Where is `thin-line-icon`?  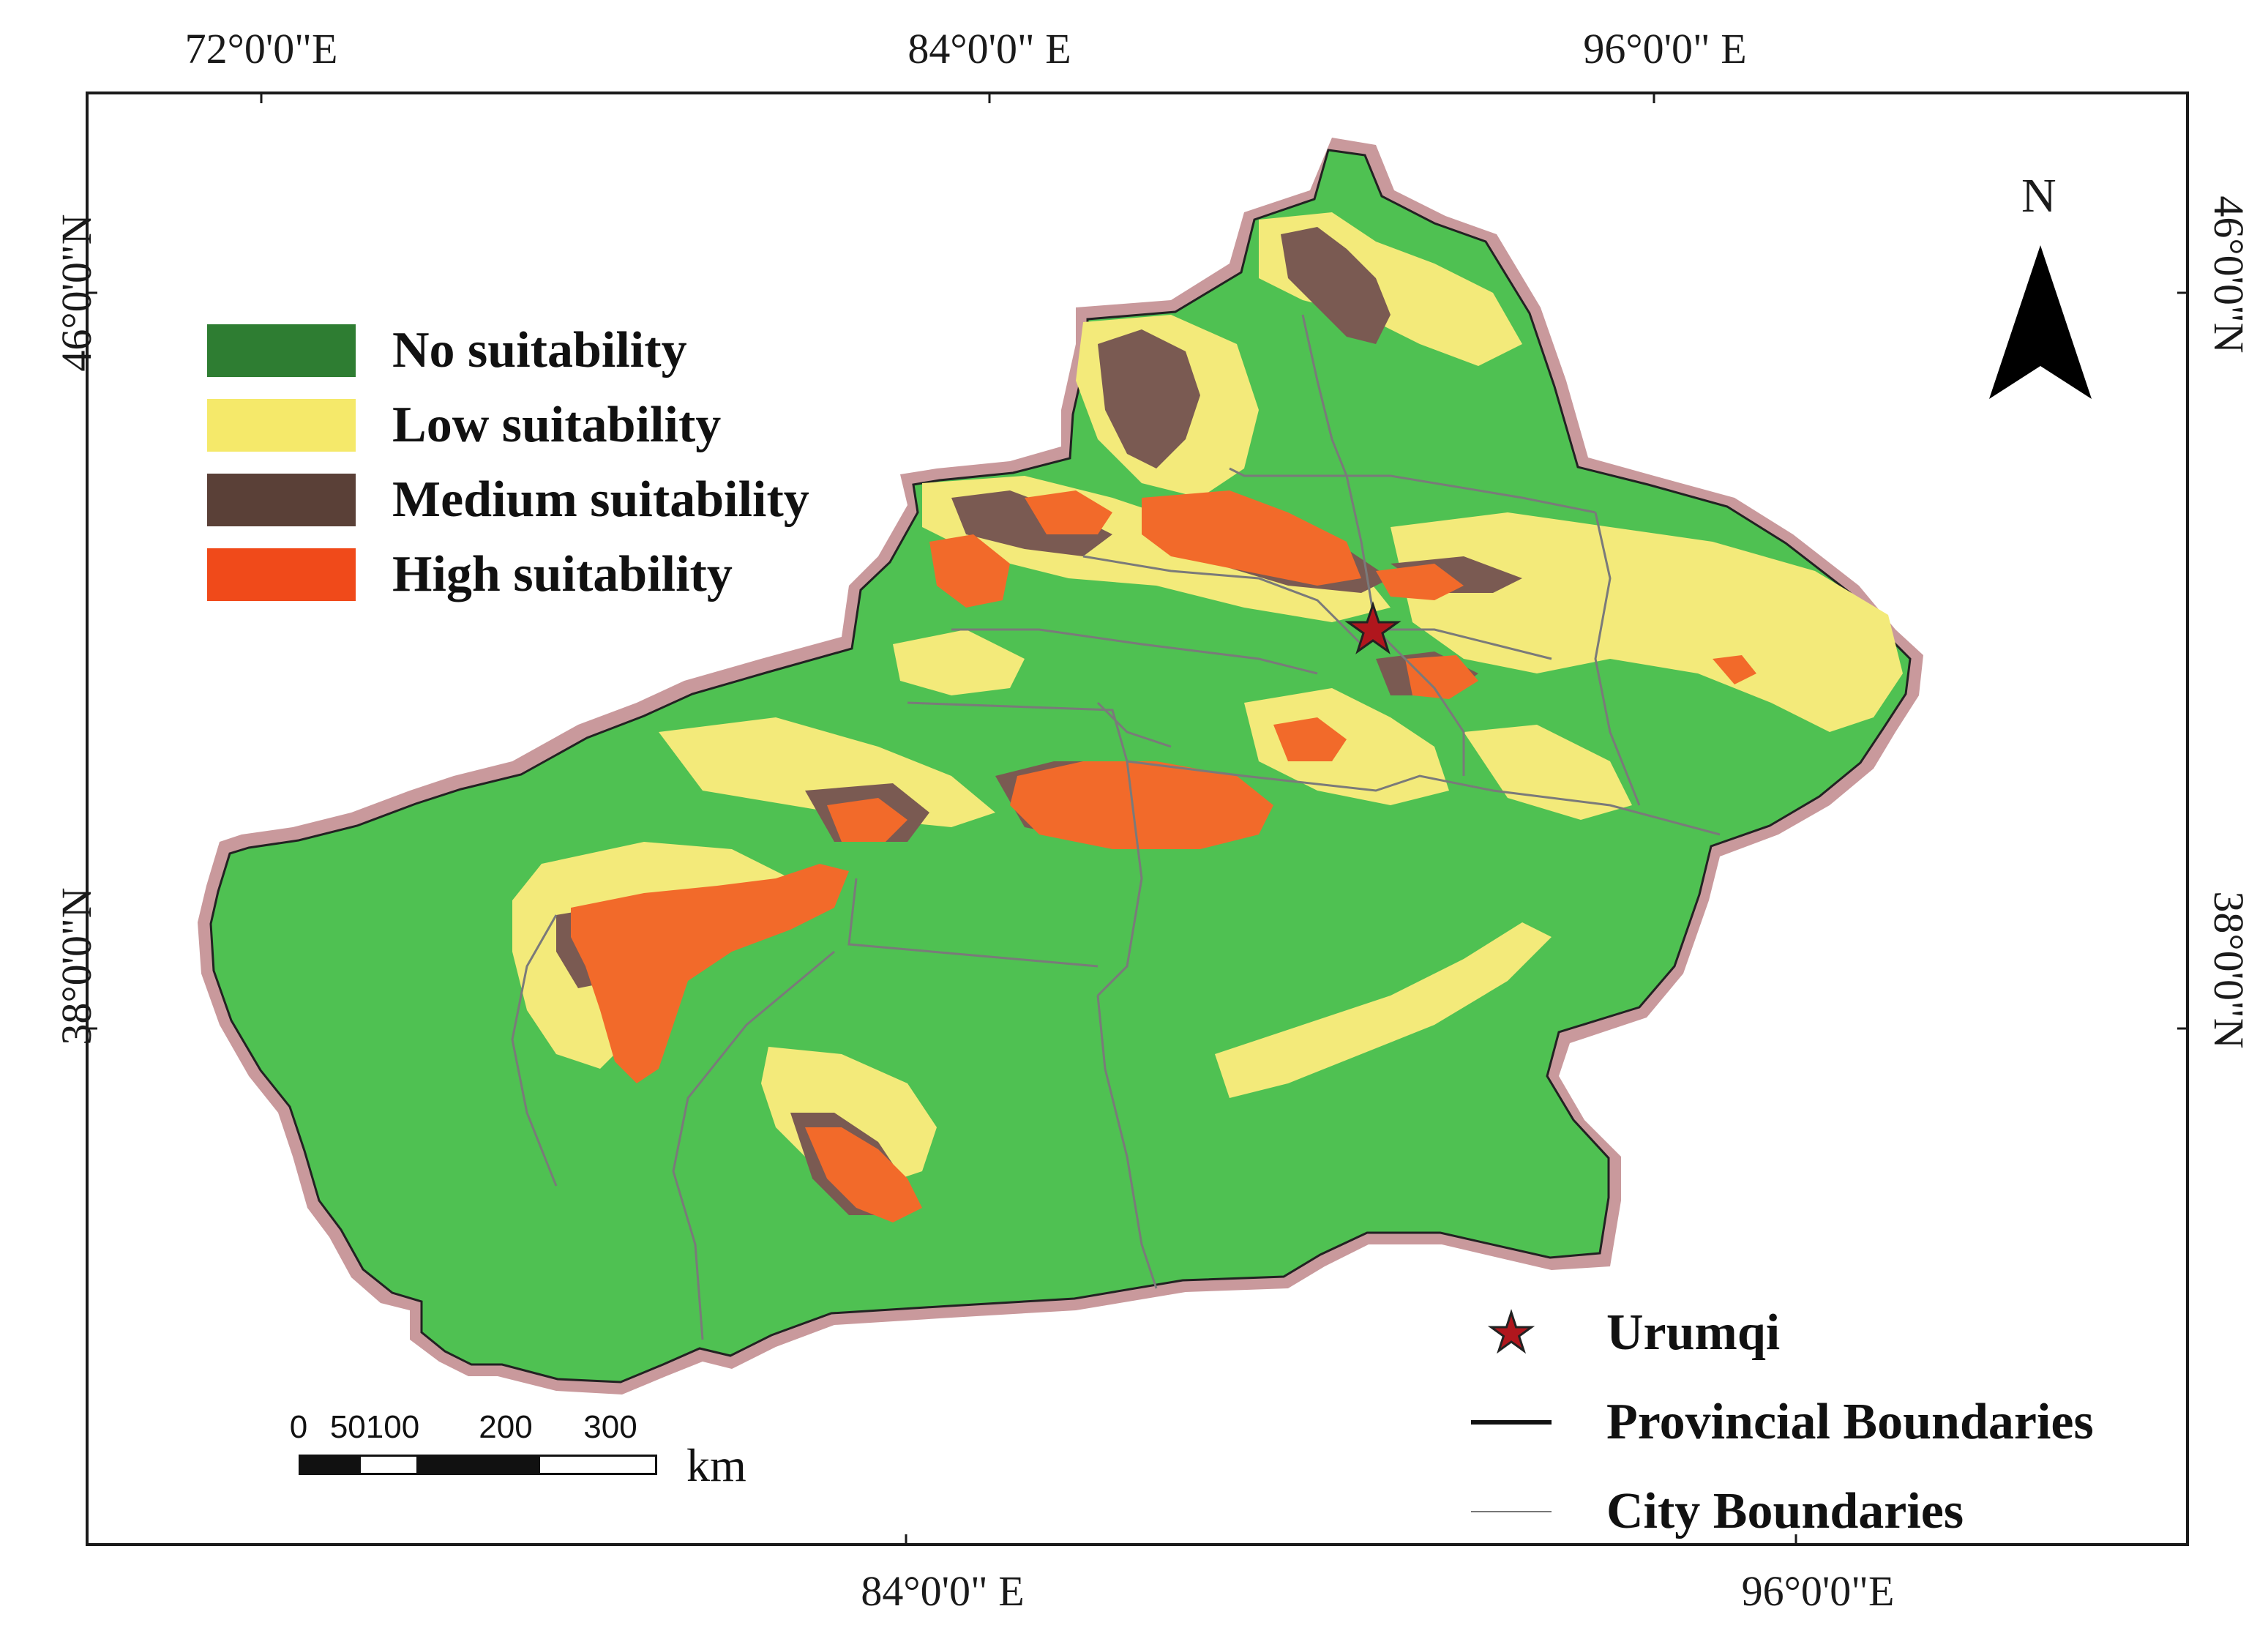
thin-line-icon is located at coordinates (1511, 1512).